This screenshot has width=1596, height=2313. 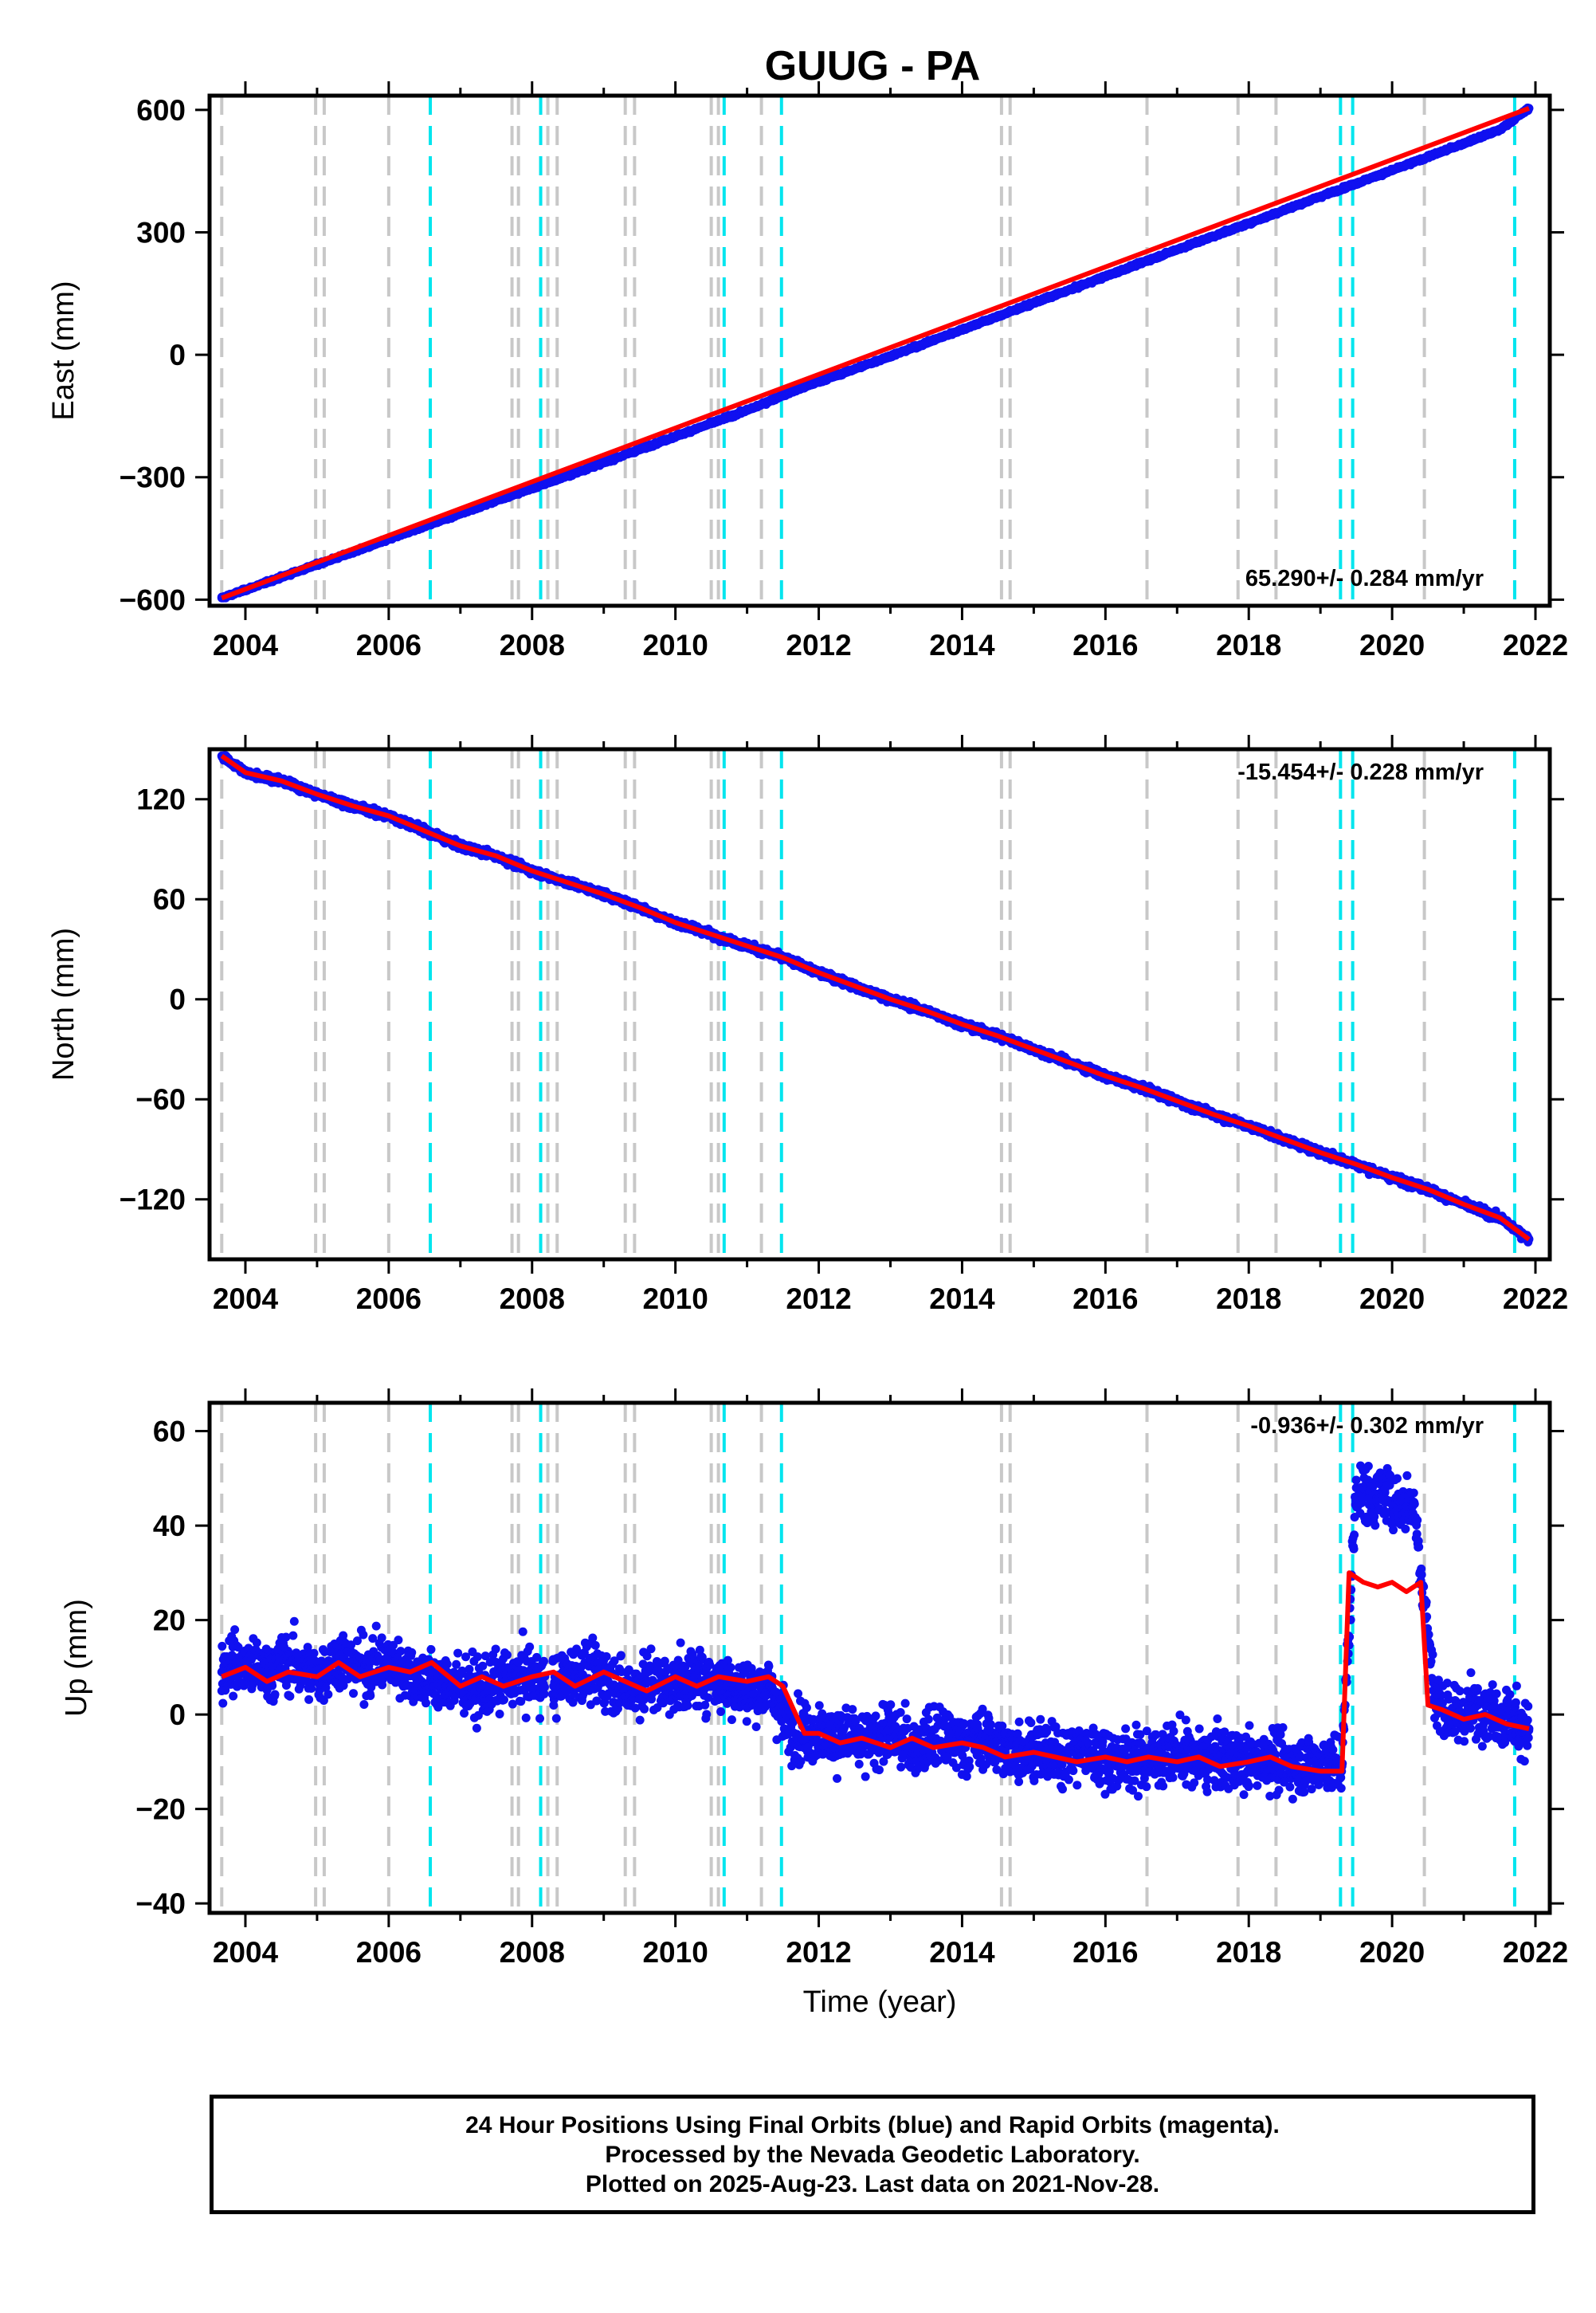 I want to click on y-tick-label: 600, so click(x=161, y=110).